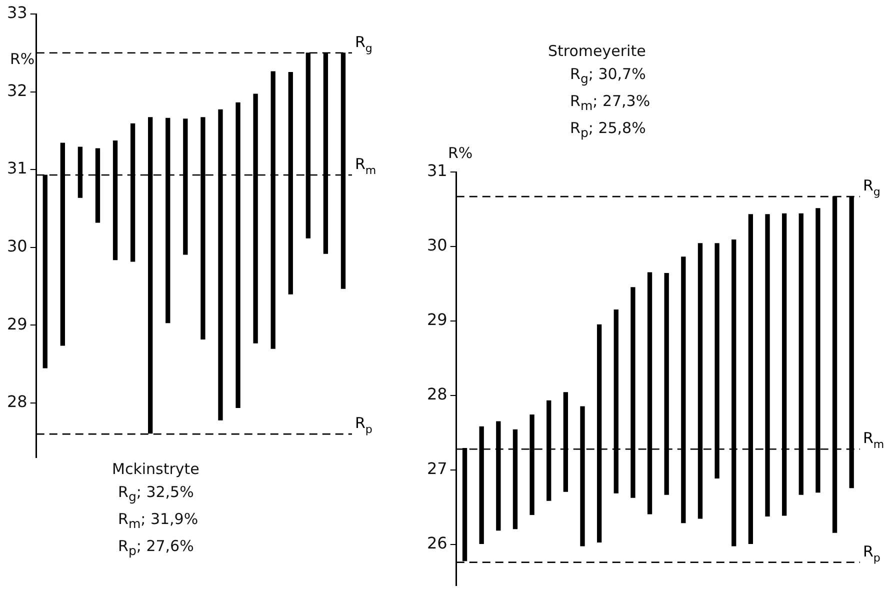 The width and height of the screenshot is (890, 598). What do you see at coordinates (597, 51) in the screenshot?
I see `chart-title: Stromeyerite` at bounding box center [597, 51].